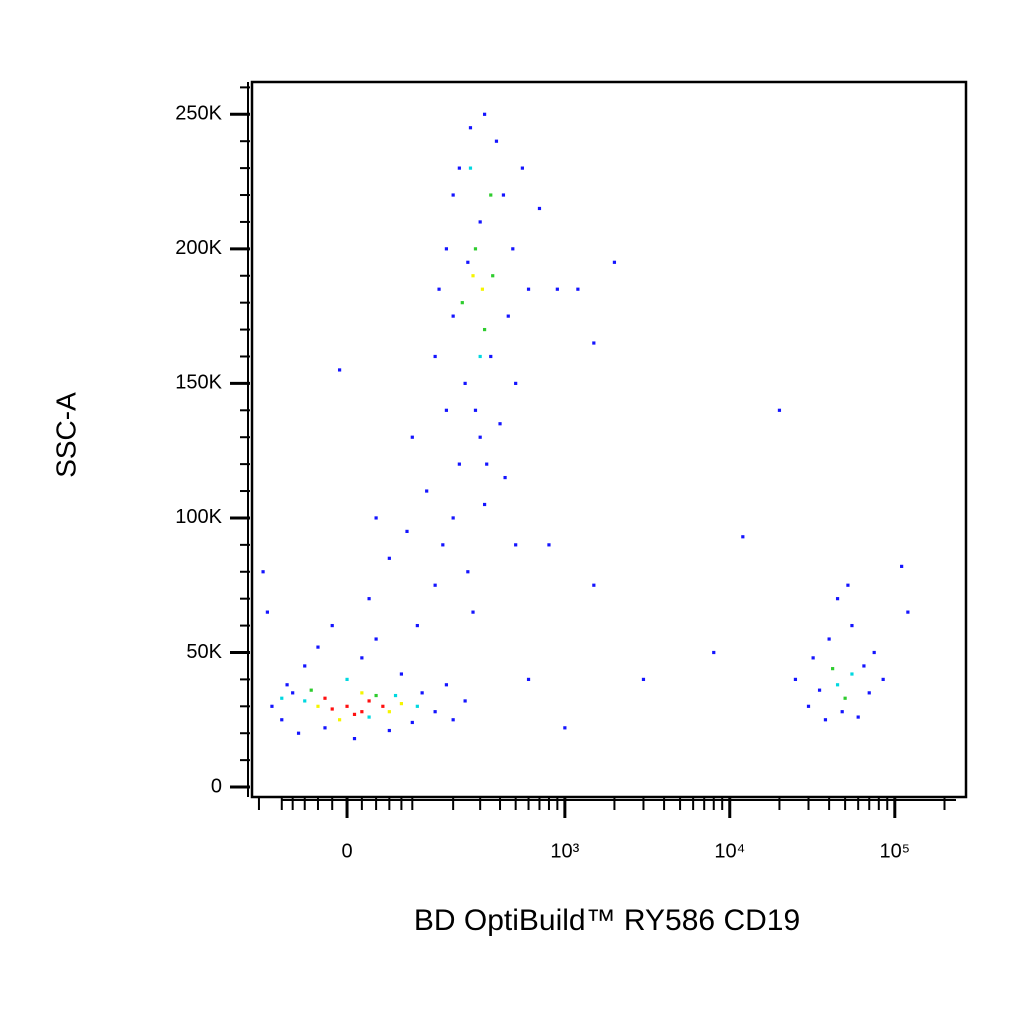 This screenshot has height=1024, width=1024. Describe the element at coordinates (729, 851) in the screenshot. I see `x-tick-label: 10⁴` at that location.